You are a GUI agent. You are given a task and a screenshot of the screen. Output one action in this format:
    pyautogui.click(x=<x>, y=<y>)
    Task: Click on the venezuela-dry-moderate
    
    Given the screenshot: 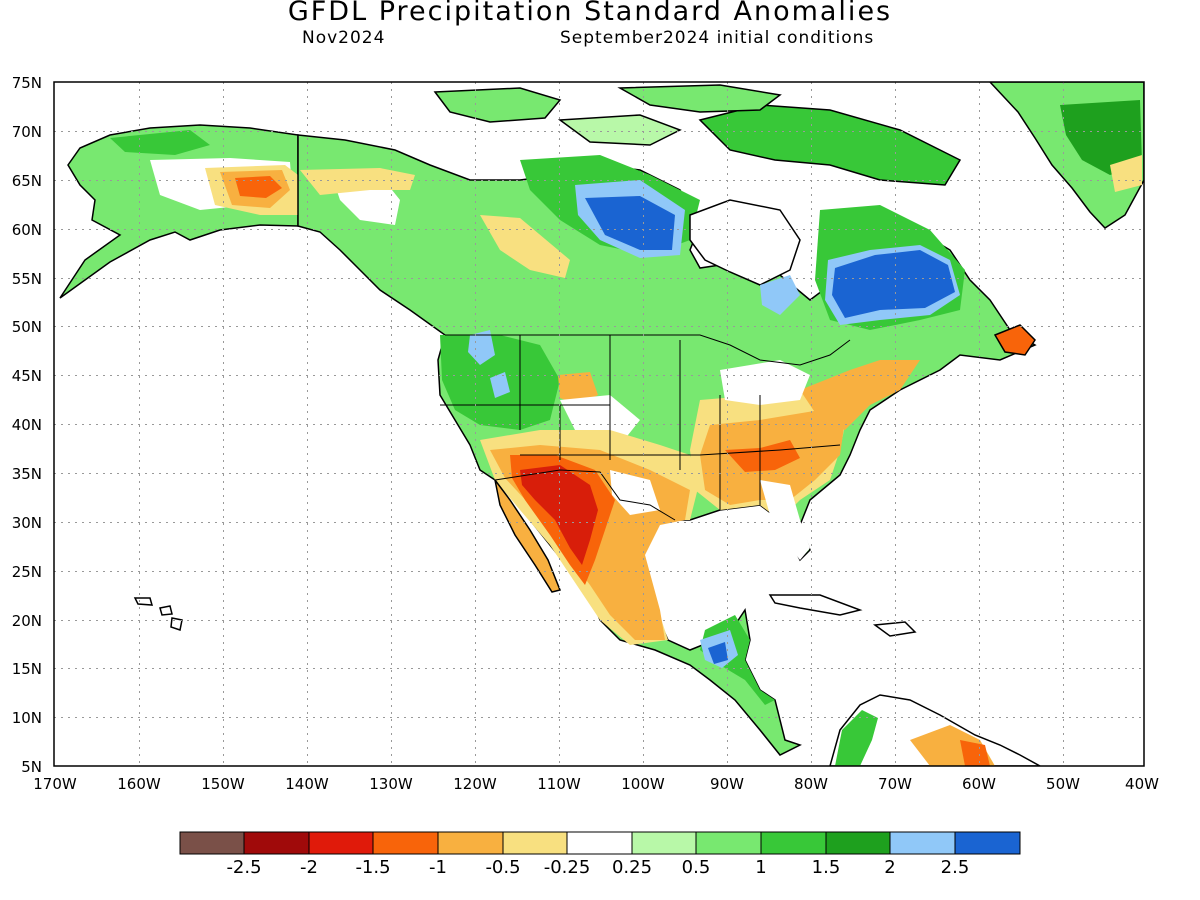 What is the action you would take?
    pyautogui.click(x=975, y=753)
    